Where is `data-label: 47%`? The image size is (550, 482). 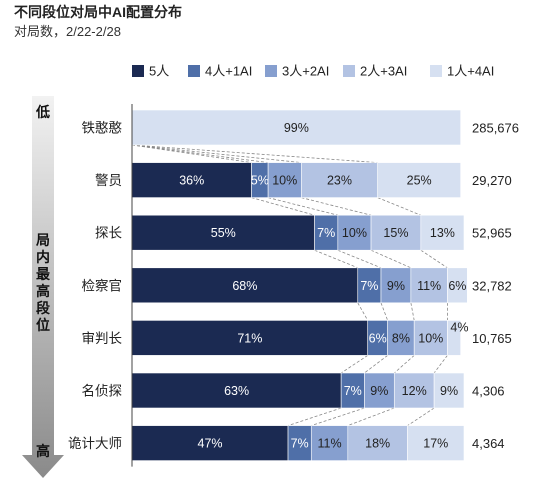
data-label: 47% is located at coordinates (210, 444).